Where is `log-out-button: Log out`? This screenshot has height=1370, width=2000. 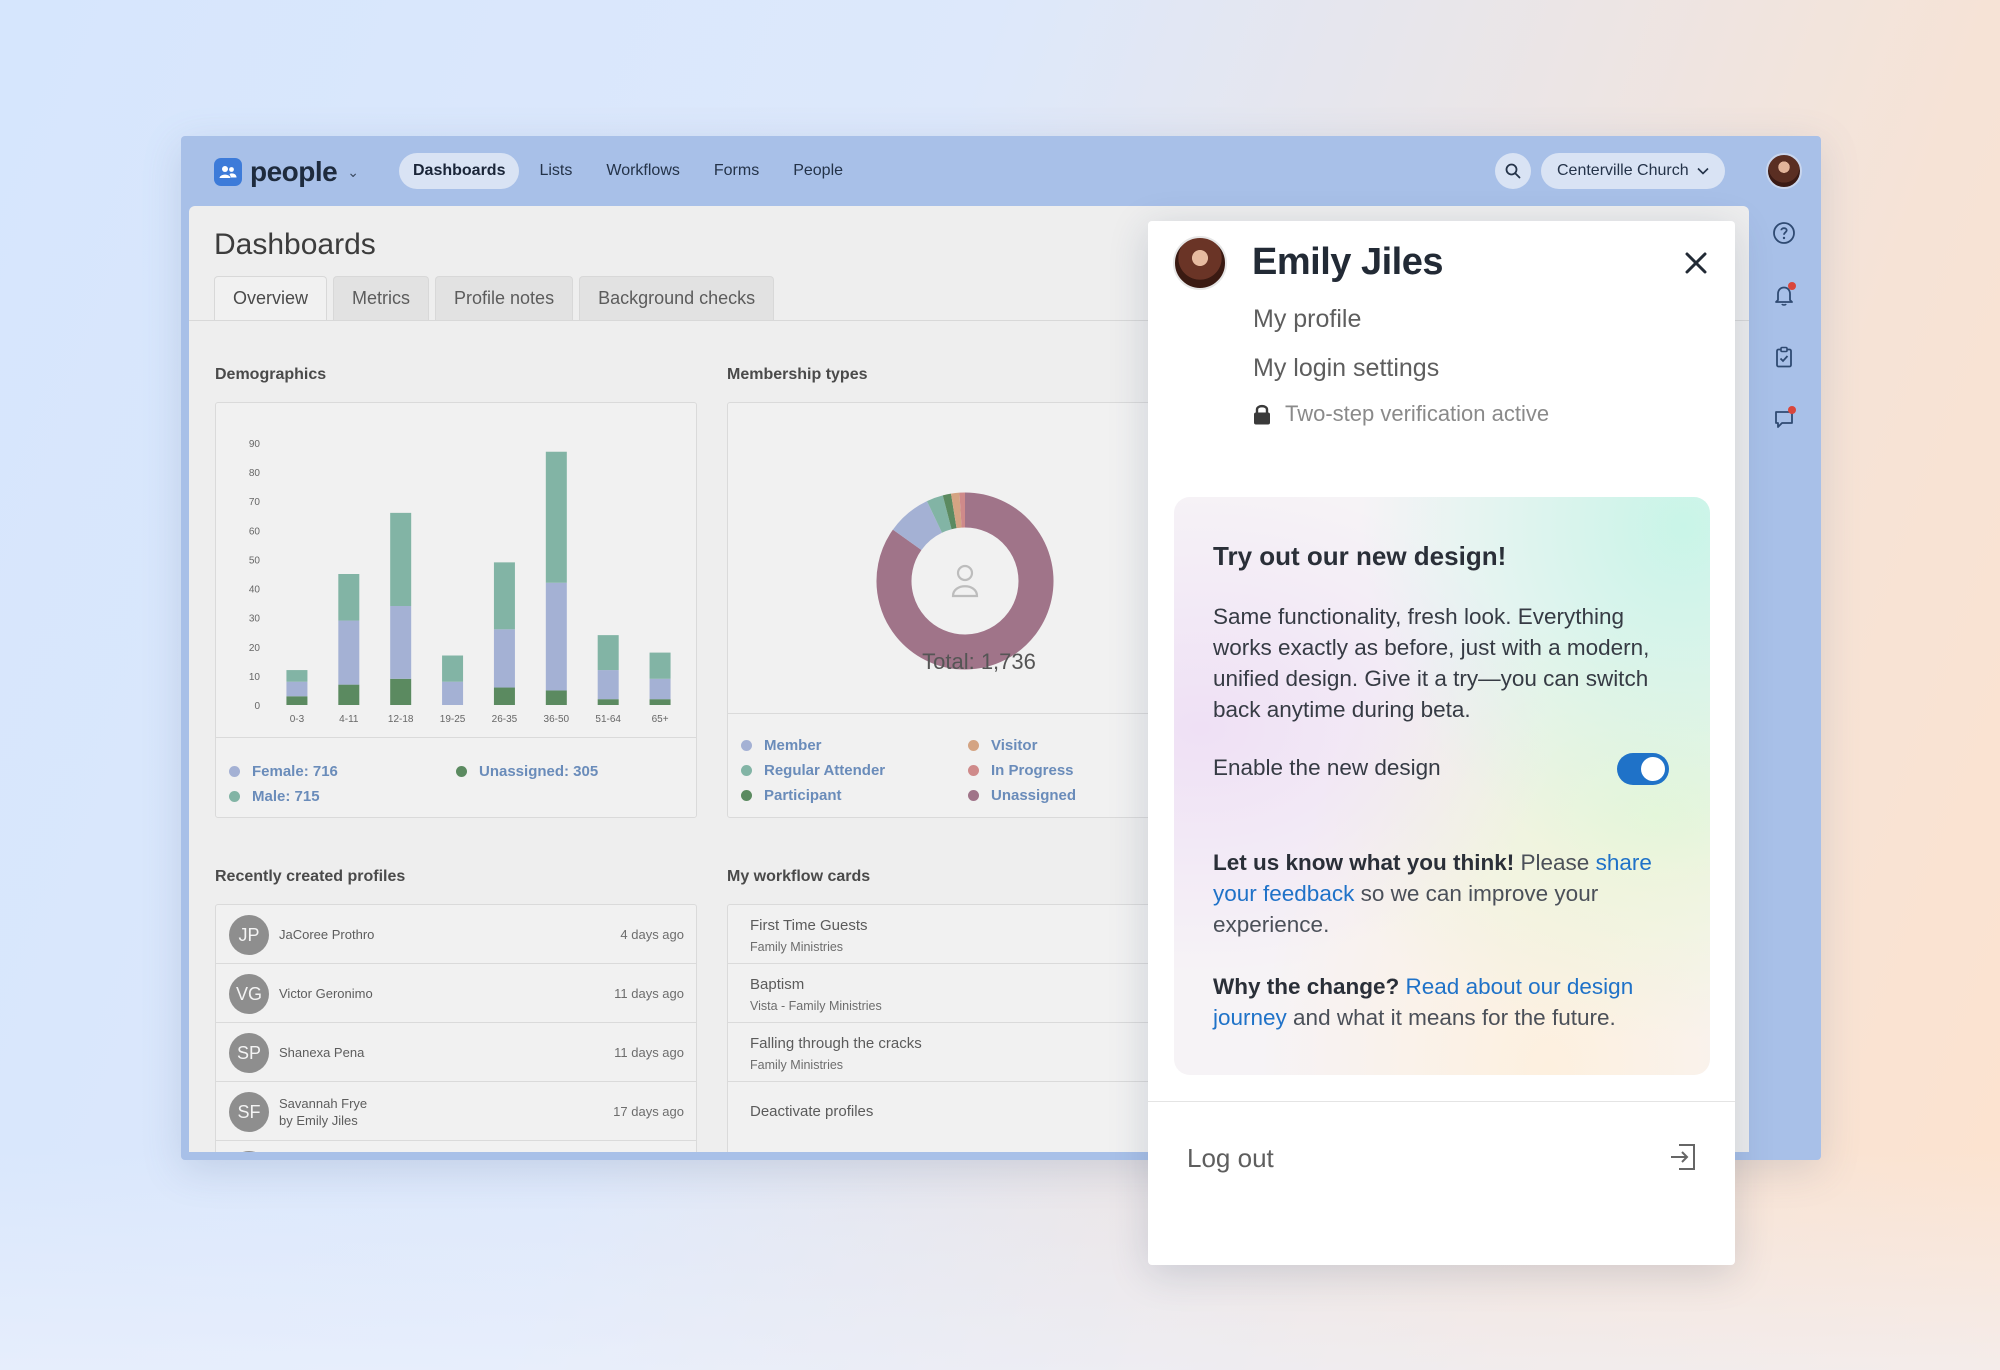 log-out-button: Log out is located at coordinates (1230, 1158).